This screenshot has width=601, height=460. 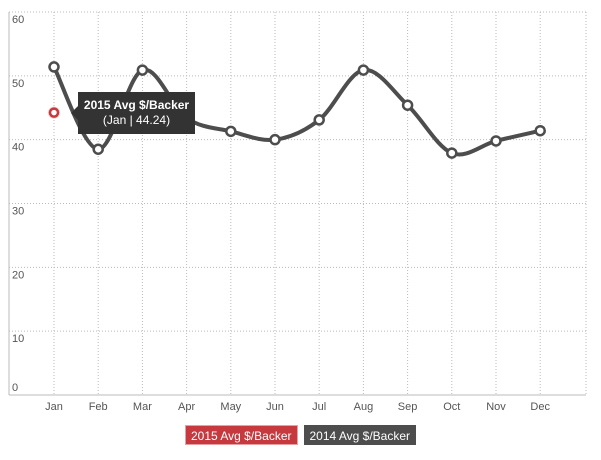 What do you see at coordinates (136, 120) in the screenshot?
I see `tooltip-detail: (Jan | 44.24)` at bounding box center [136, 120].